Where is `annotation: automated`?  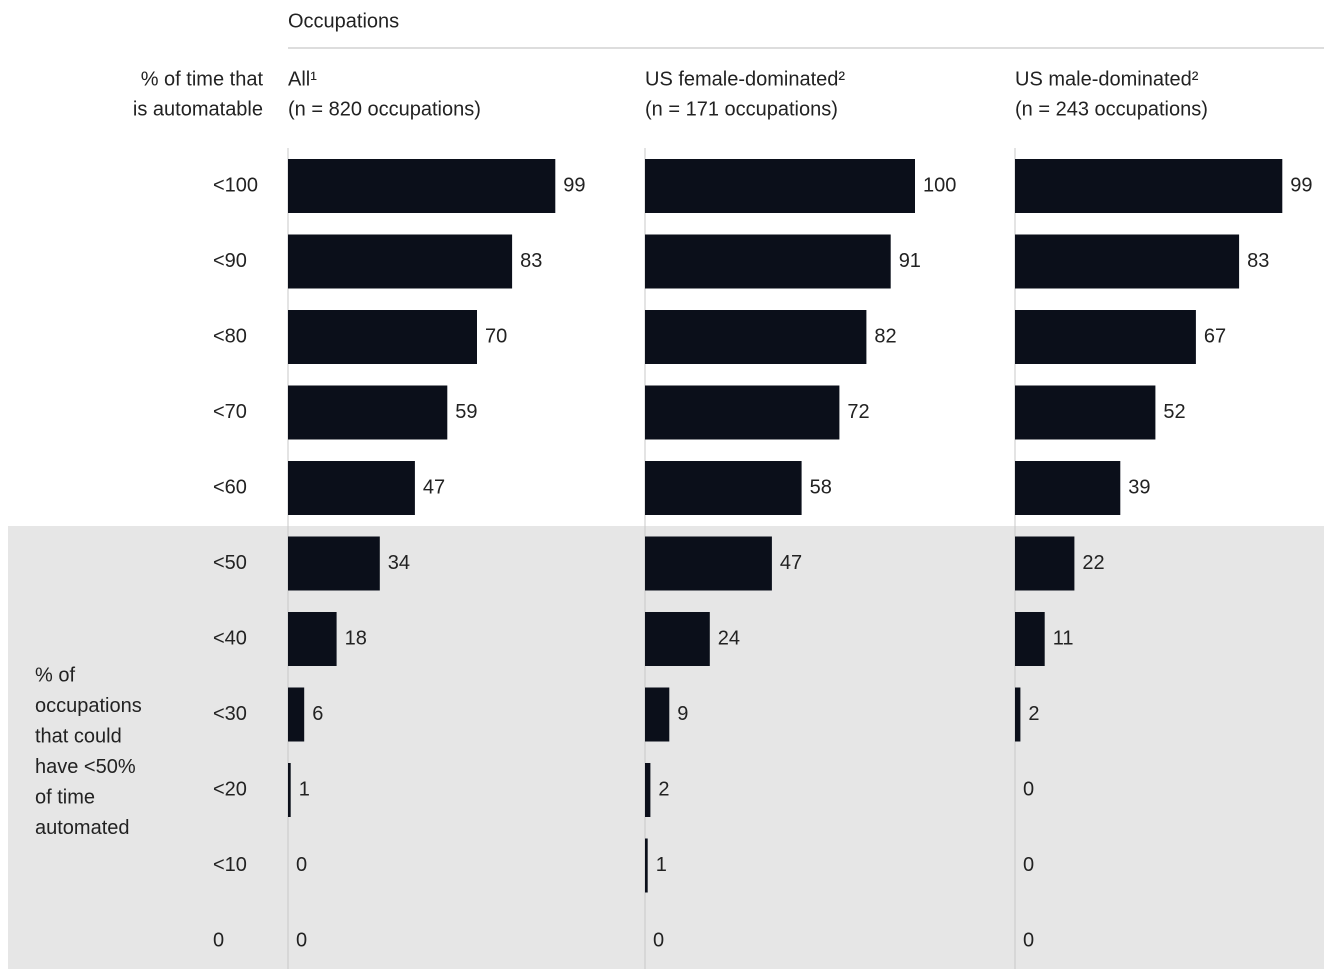
annotation: automated is located at coordinates (82, 828).